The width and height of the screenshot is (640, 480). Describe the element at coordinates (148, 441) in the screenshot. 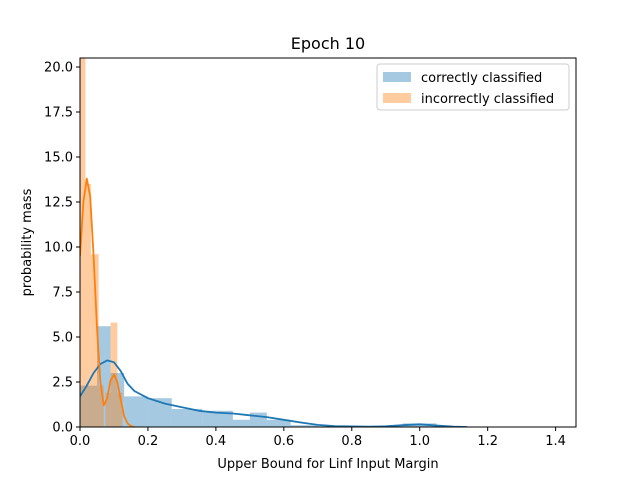

I see `x-tick-label: 0.2` at that location.